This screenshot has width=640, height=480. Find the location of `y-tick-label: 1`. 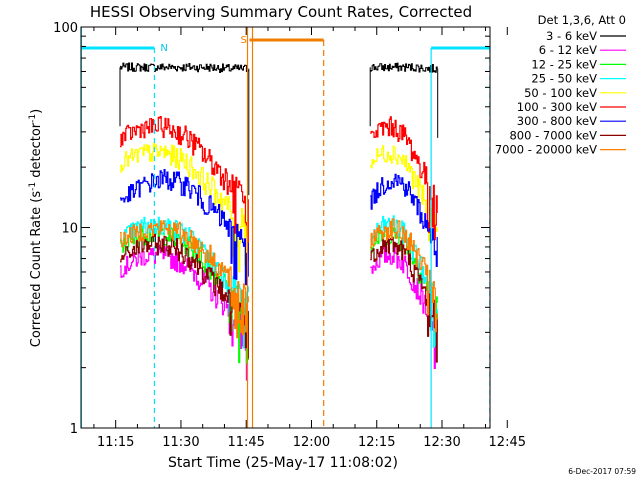

y-tick-label: 1 is located at coordinates (74, 429).